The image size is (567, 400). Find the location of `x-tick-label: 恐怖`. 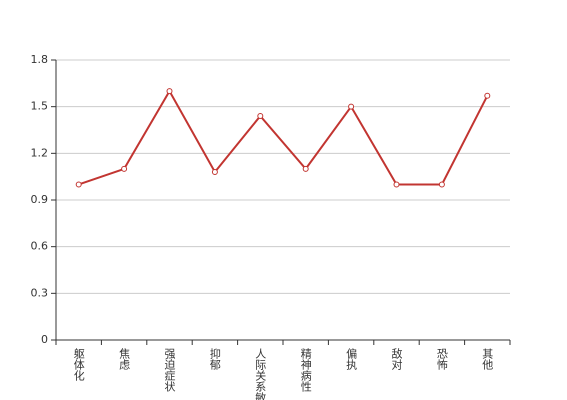

x-tick-label: 恐怖 is located at coordinates (441, 359).